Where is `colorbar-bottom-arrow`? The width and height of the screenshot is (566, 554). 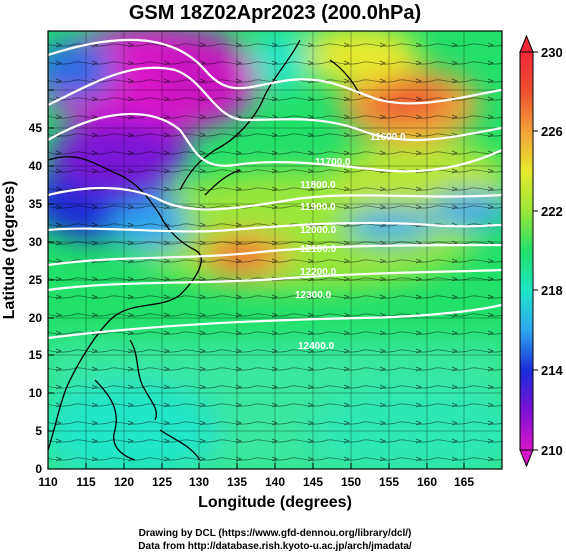 colorbar-bottom-arrow is located at coordinates (526, 458).